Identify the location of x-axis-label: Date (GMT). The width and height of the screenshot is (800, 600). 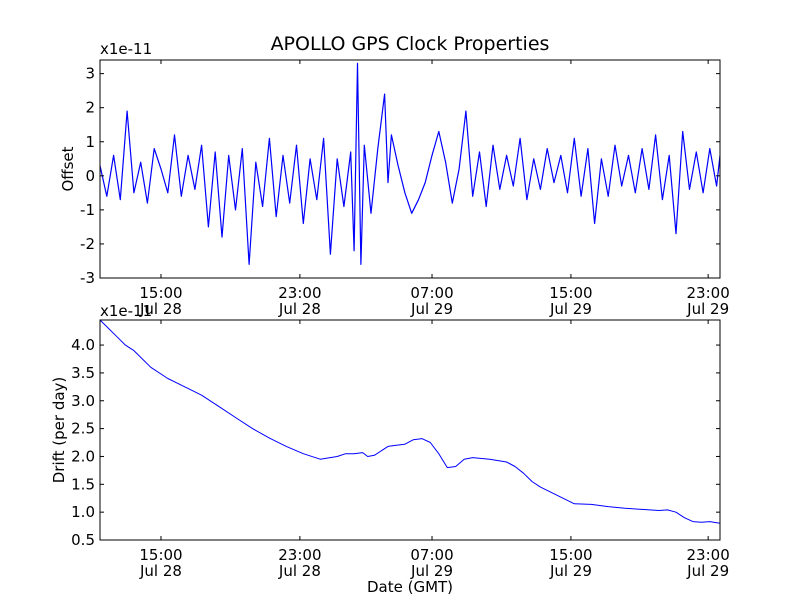
(410, 587).